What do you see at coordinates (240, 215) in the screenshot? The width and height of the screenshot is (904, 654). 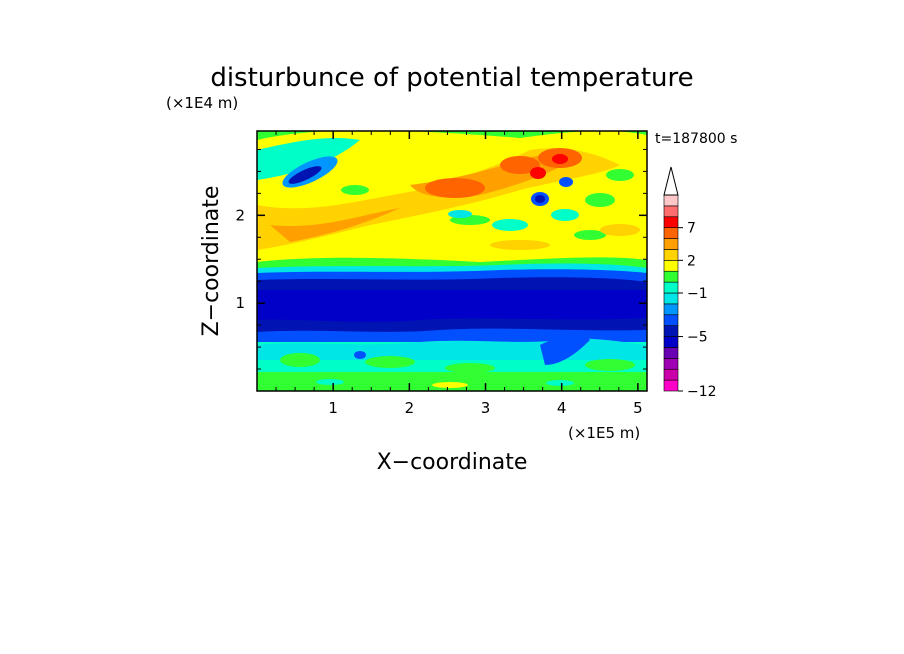 I see `y-tick-label: 2` at bounding box center [240, 215].